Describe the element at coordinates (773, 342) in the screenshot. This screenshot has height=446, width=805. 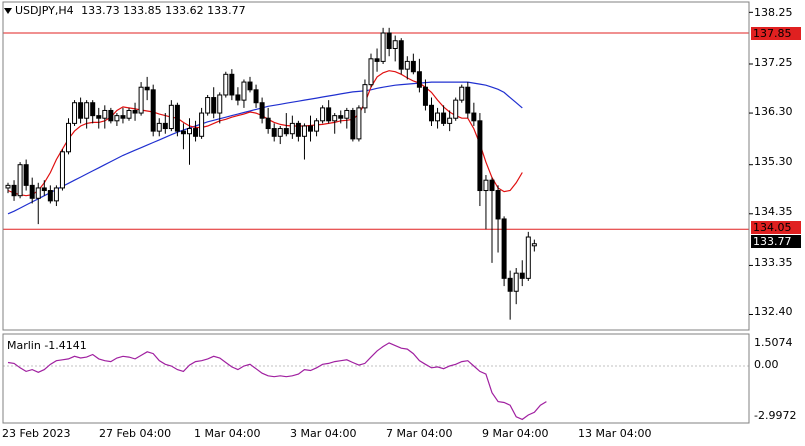
I see `indicator-tick: 1.5074` at that location.